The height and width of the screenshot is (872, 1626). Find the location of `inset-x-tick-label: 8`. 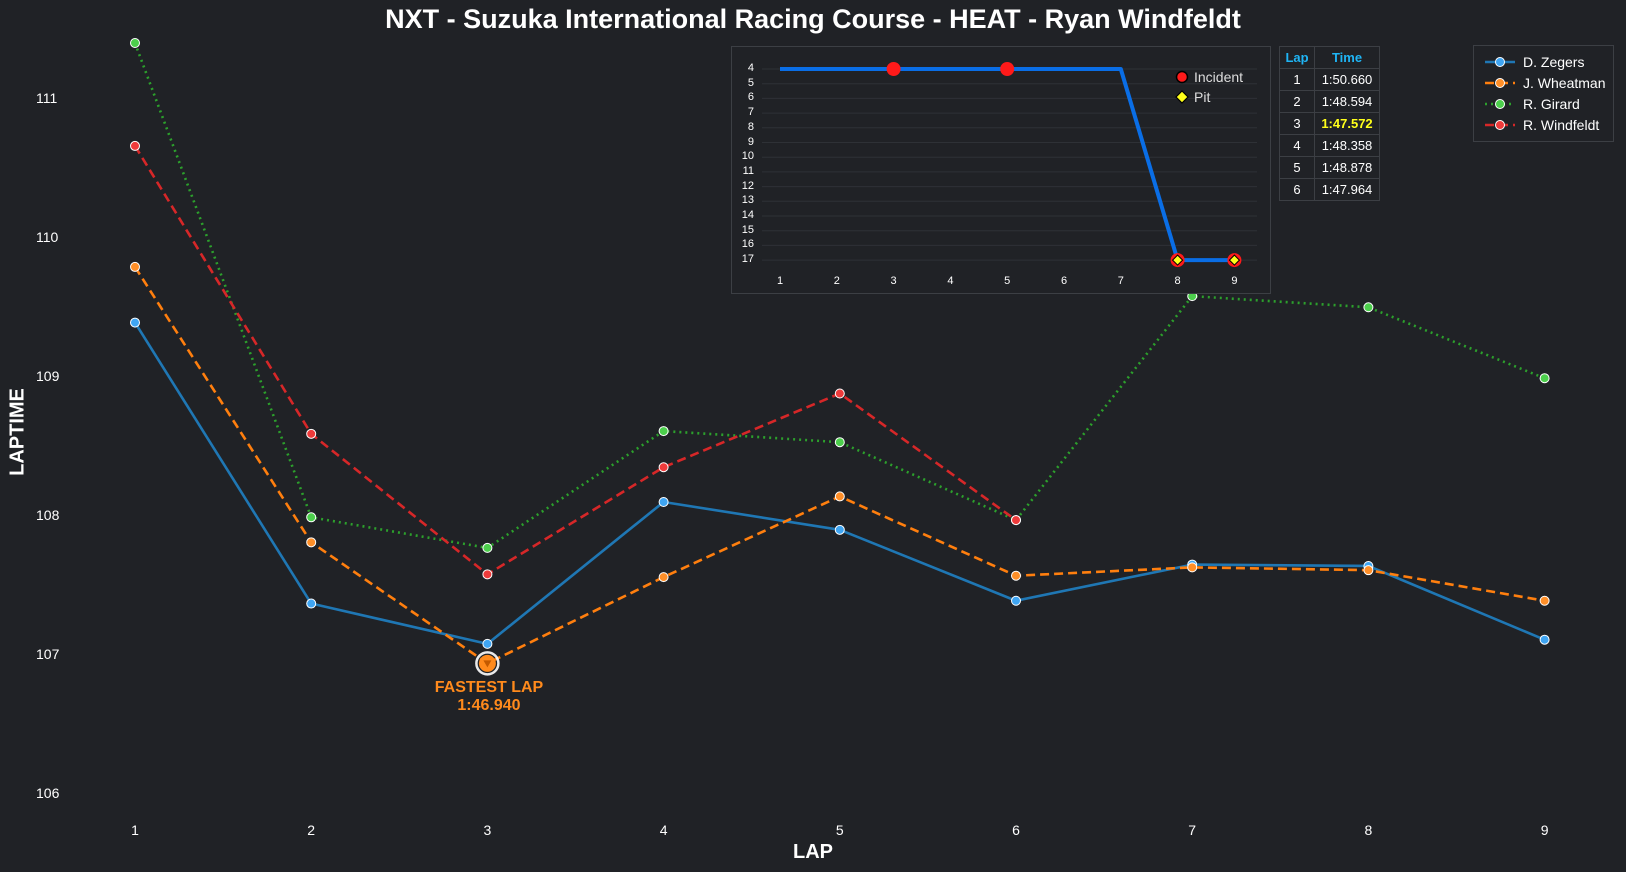

inset-x-tick-label: 8 is located at coordinates (1177, 281).